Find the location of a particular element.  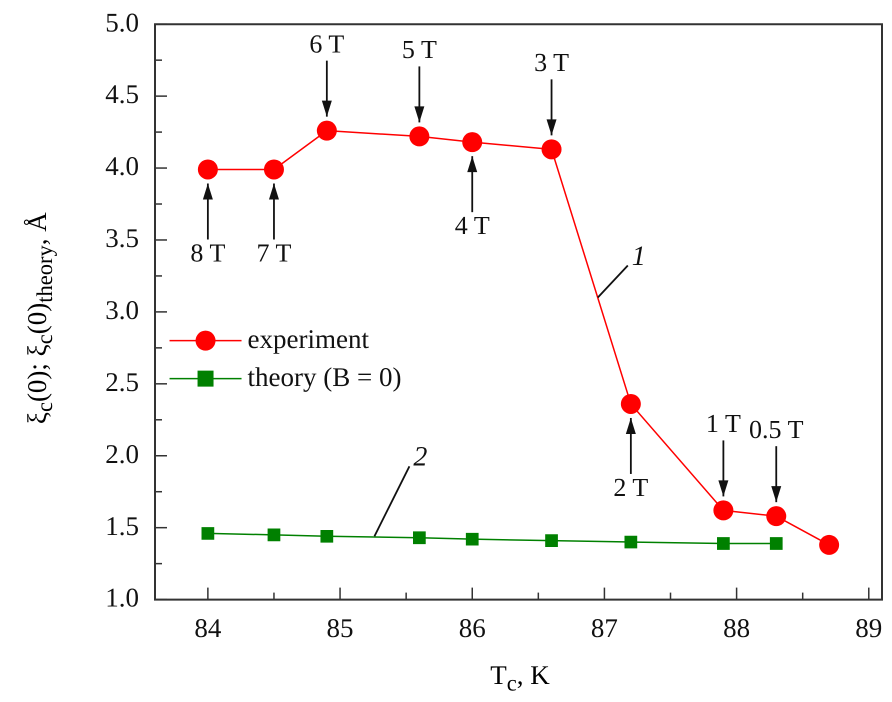

annotation: 8 T is located at coordinates (208, 253).